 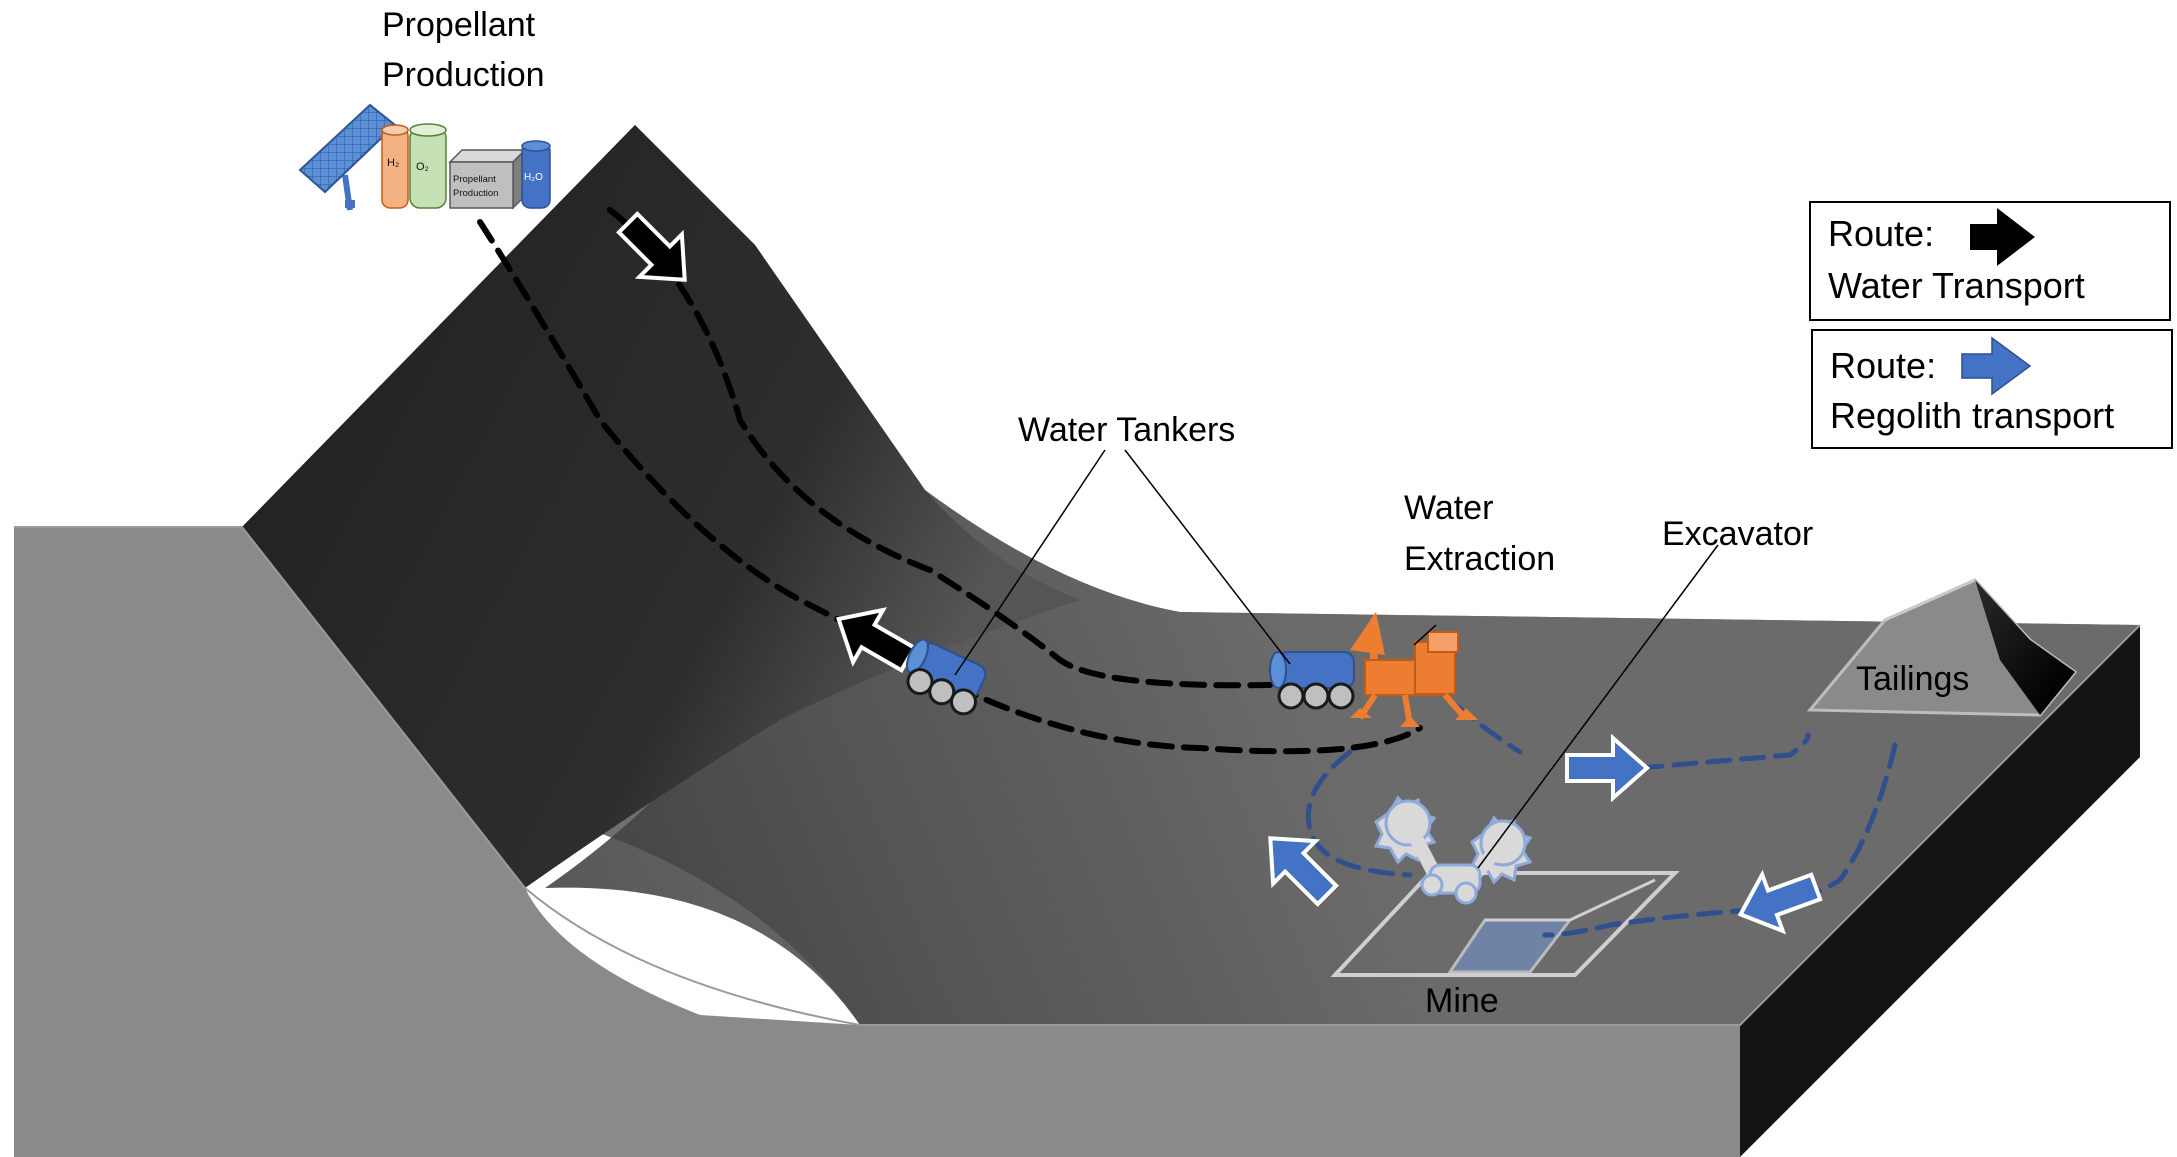 What do you see at coordinates (1737, 534) in the screenshot?
I see `excavator-label: Excavator` at bounding box center [1737, 534].